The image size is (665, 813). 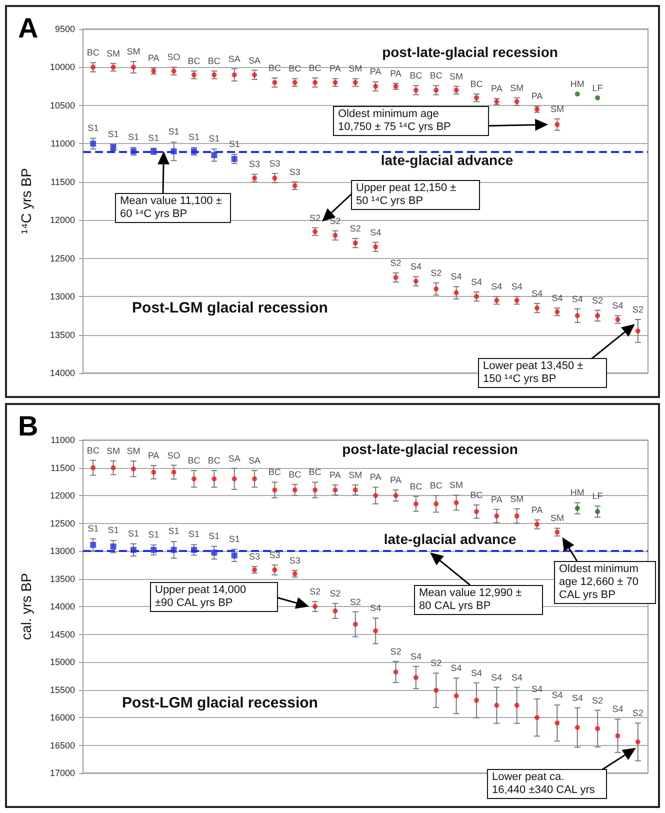 I want to click on note-box: Lower peat ca. 16,440 ±340 CAL yrs, so click(x=547, y=784).